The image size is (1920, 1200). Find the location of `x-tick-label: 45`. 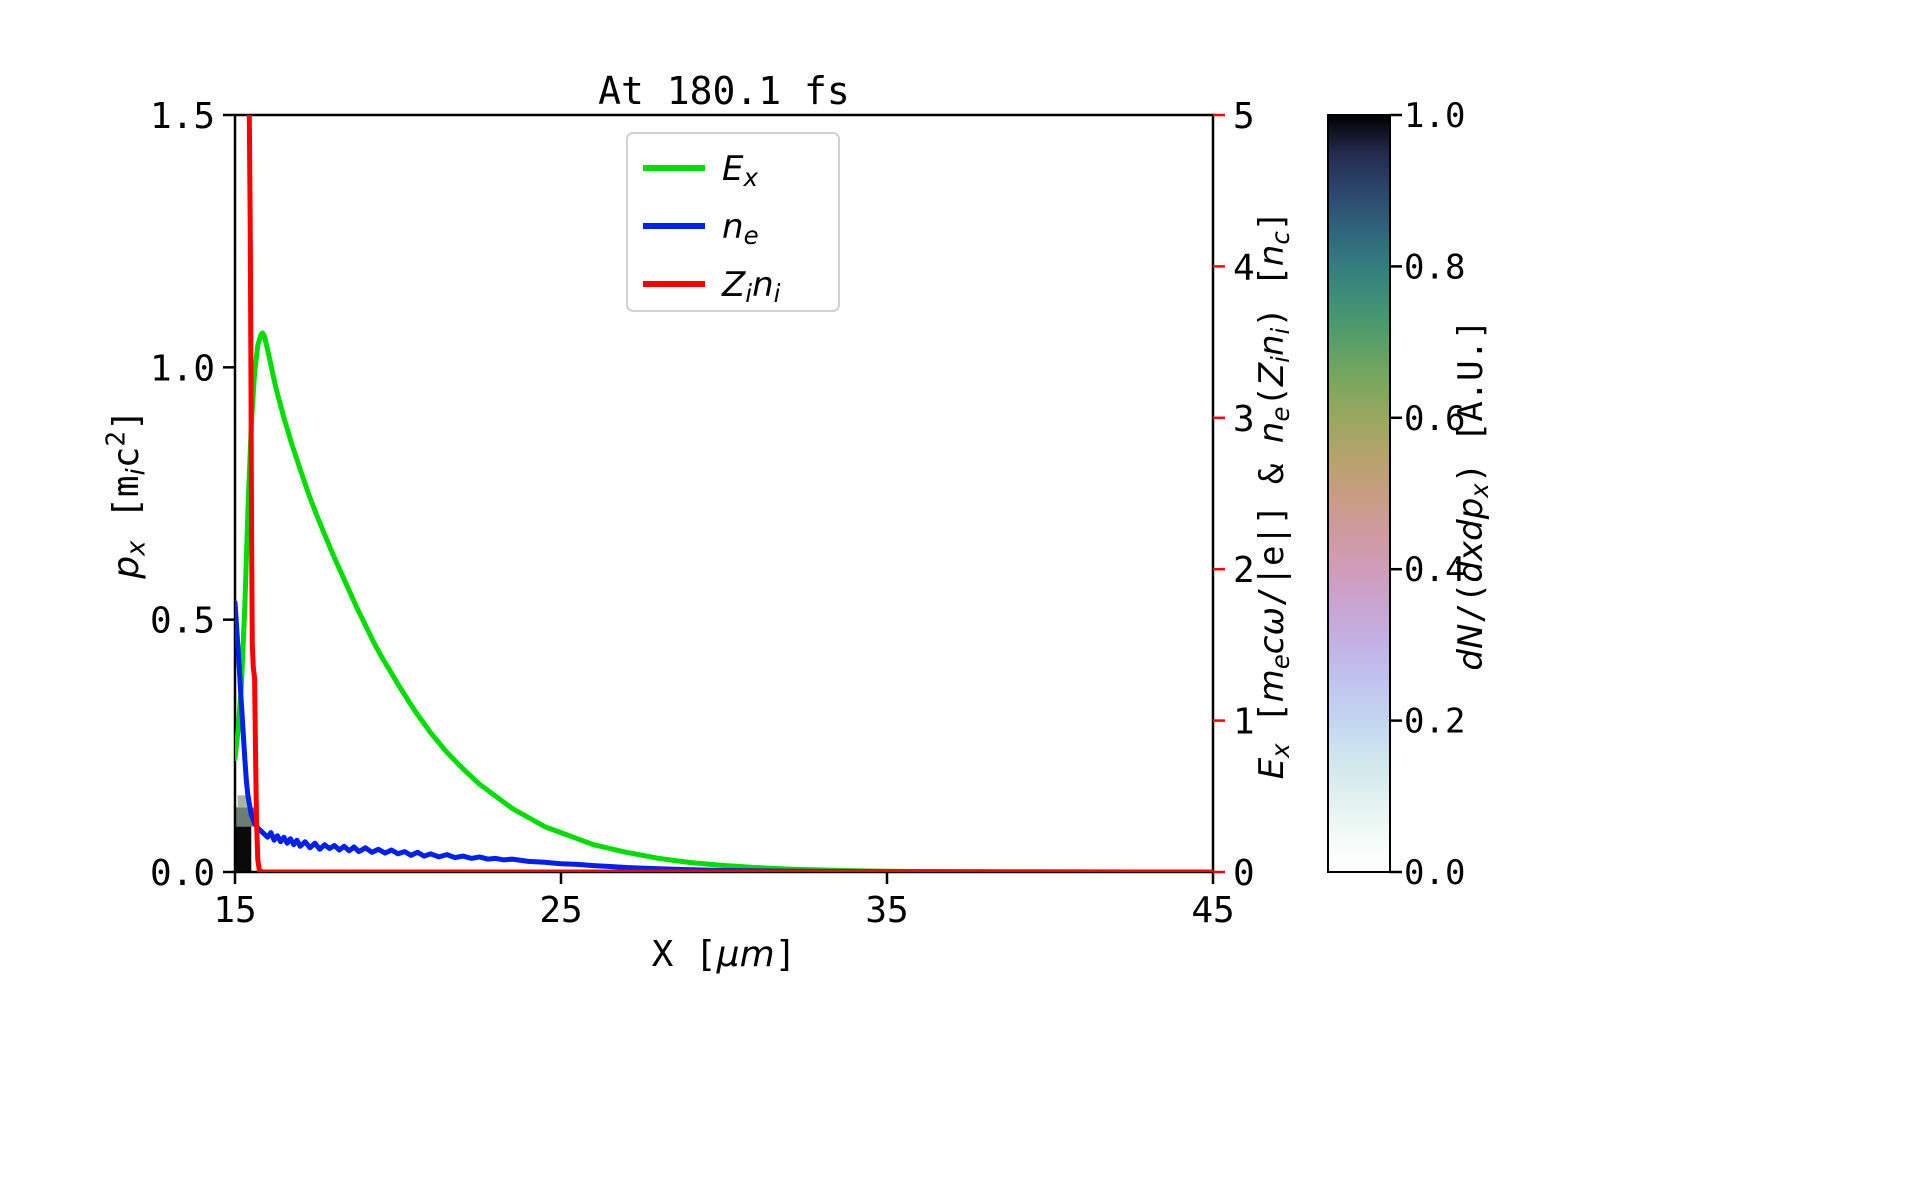

x-tick-label: 45 is located at coordinates (1212, 910).